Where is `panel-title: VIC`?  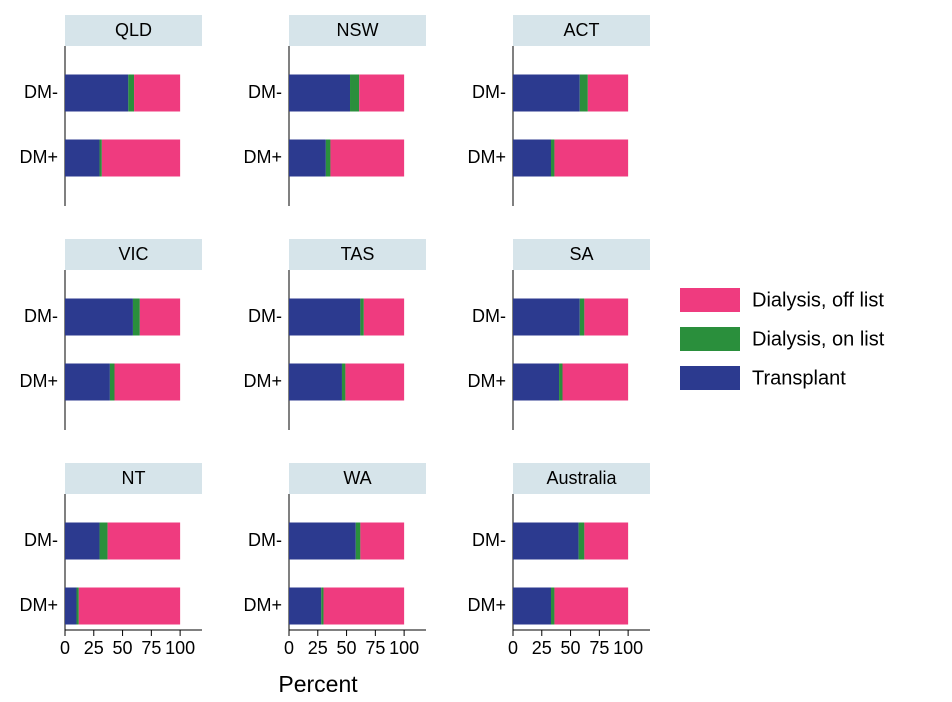
panel-title: VIC is located at coordinates (133, 254).